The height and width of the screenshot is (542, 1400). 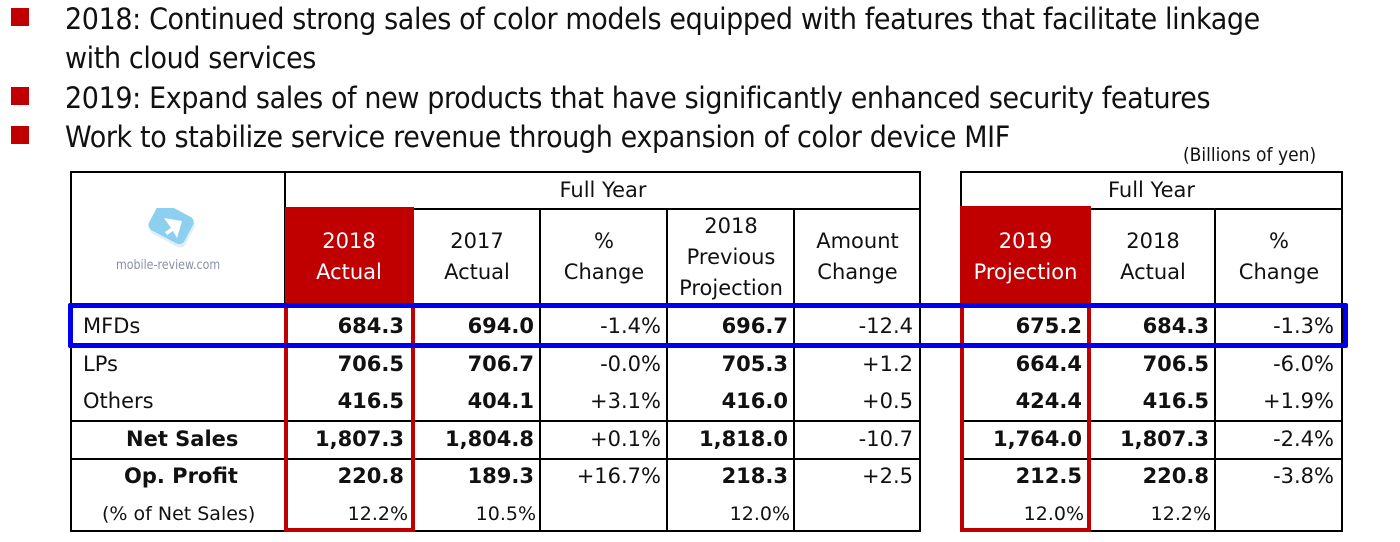 What do you see at coordinates (885, 439) in the screenshot?
I see `cell-value: -10.7` at bounding box center [885, 439].